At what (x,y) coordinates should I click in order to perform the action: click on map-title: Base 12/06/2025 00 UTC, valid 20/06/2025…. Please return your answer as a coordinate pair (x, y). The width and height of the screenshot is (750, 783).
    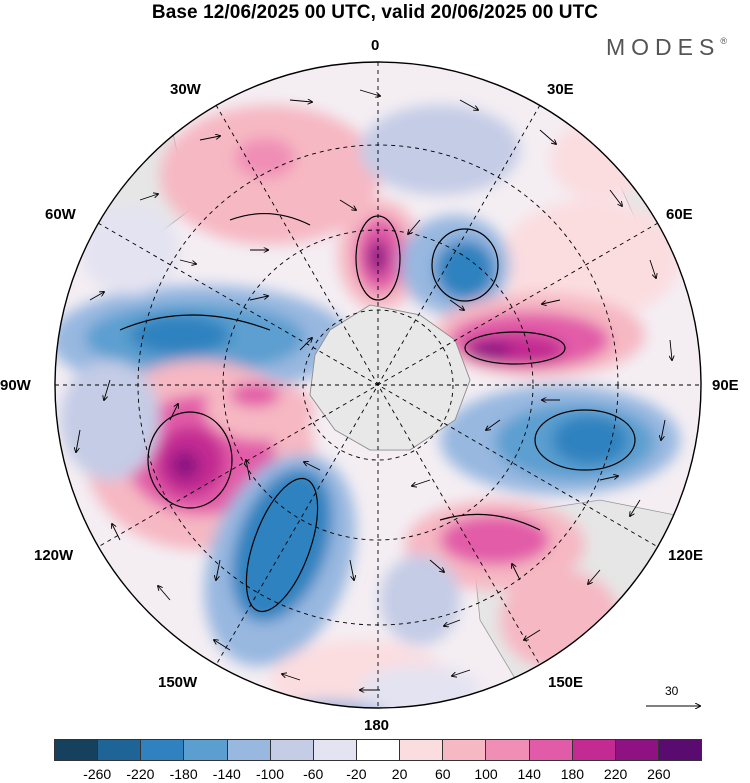
    Looking at the image, I should click on (375, 12).